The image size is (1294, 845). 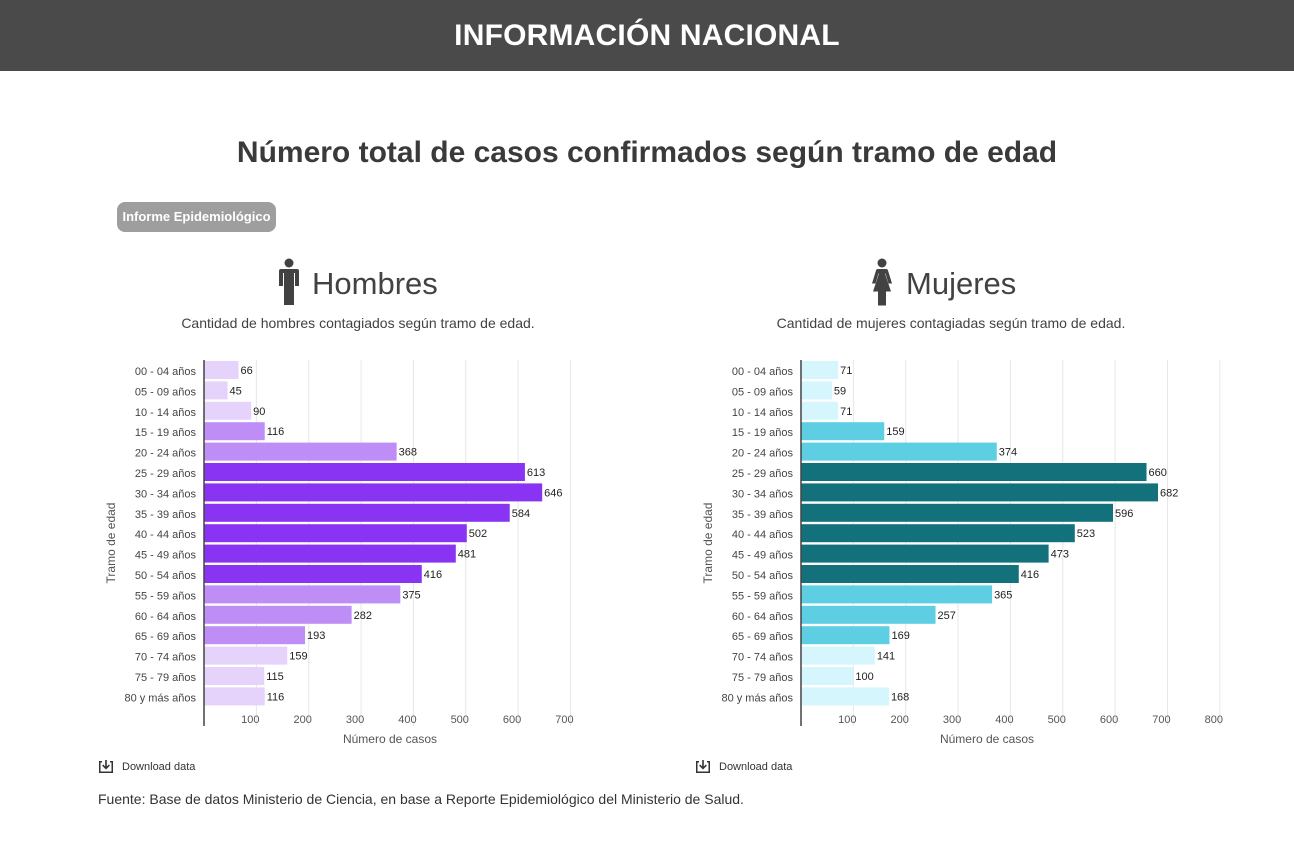 What do you see at coordinates (478, 534) in the screenshot?
I see `men-bar-value-label: 502` at bounding box center [478, 534].